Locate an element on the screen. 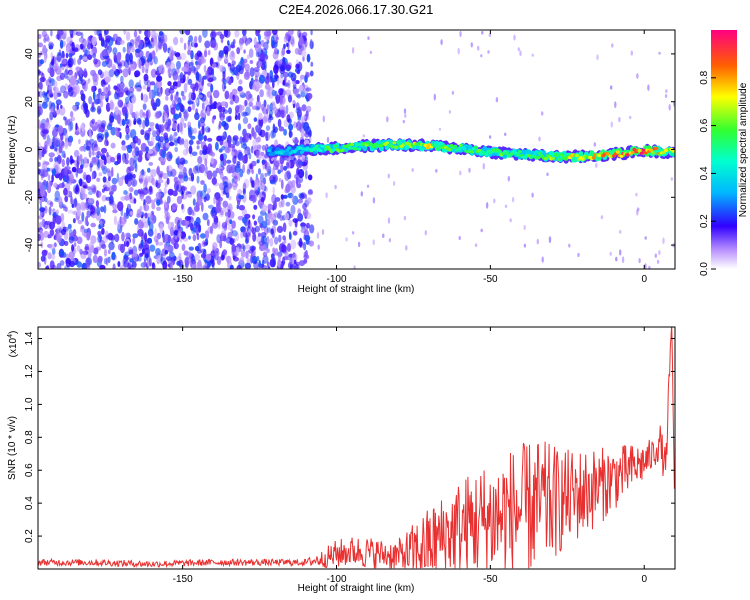  snr-x-label: Height of straight line (km) is located at coordinates (356, 588).